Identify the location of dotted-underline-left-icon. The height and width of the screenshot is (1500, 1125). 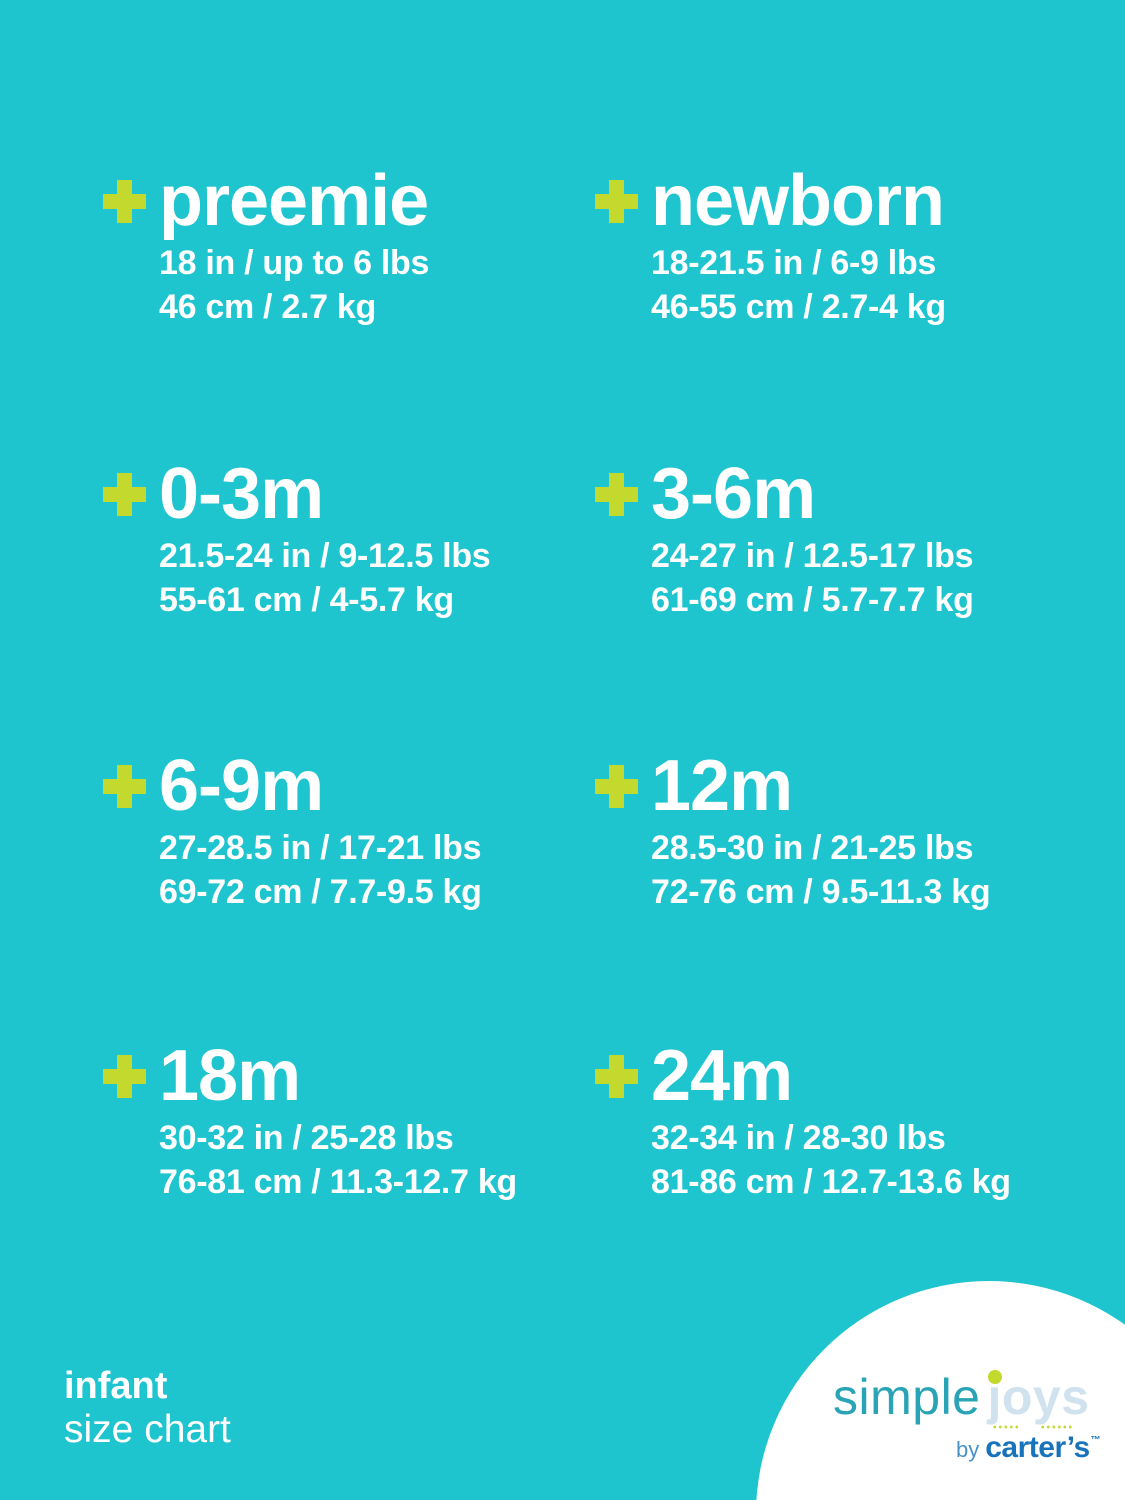
(1005, 1427).